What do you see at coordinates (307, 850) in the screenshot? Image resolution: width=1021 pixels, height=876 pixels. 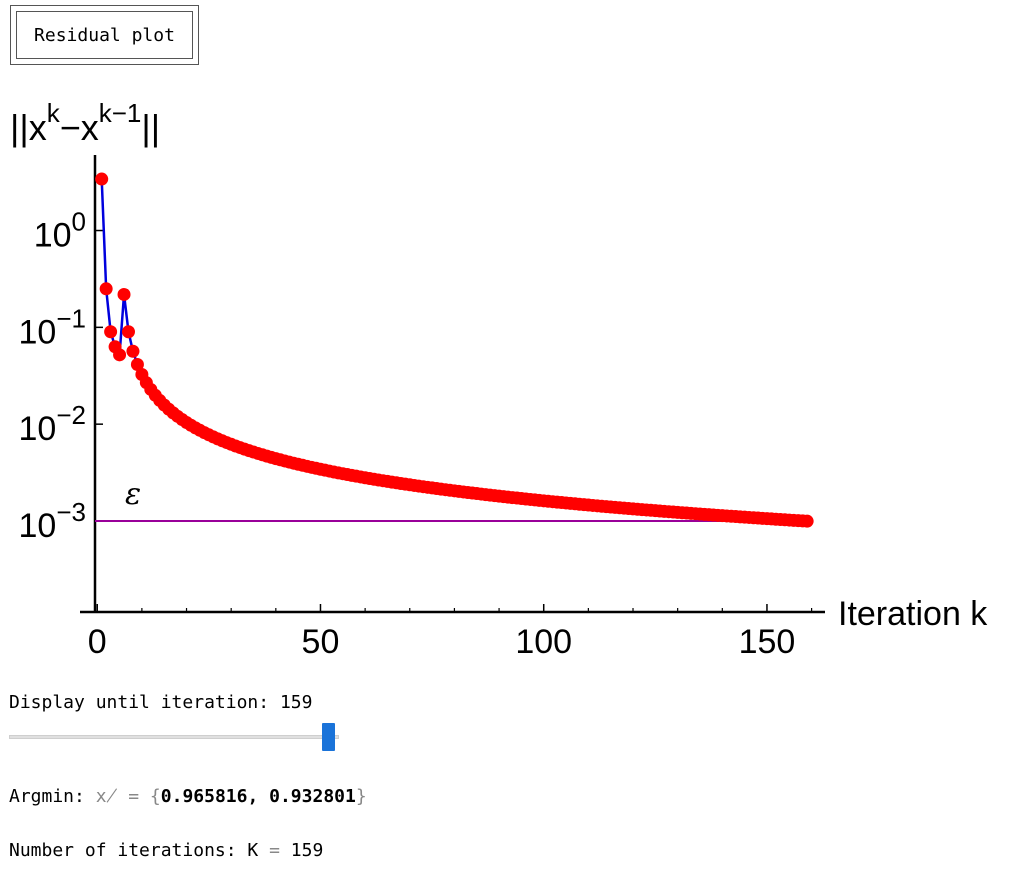 I see `iterations-value: 159` at bounding box center [307, 850].